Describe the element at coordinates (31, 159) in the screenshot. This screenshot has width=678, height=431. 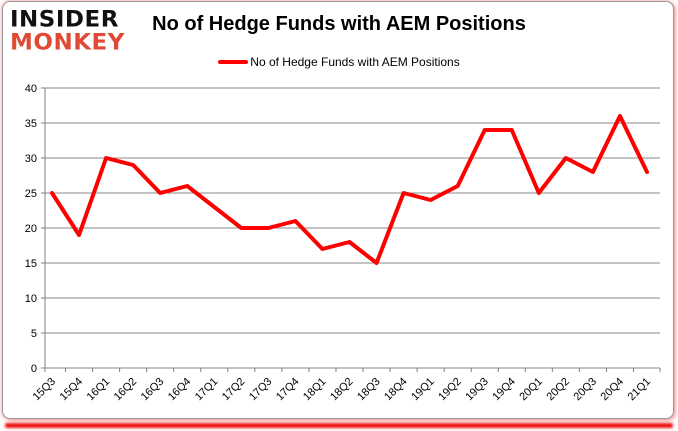
I see `y-tick-label: 30` at that location.